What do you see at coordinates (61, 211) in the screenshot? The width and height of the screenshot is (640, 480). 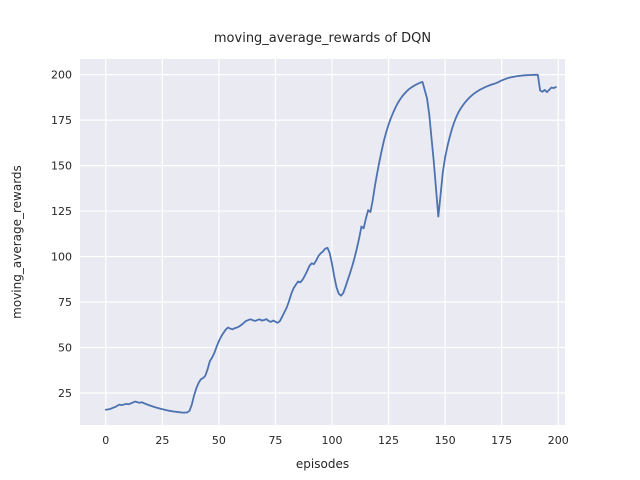 I see `y-tick-label: 125` at bounding box center [61, 211].